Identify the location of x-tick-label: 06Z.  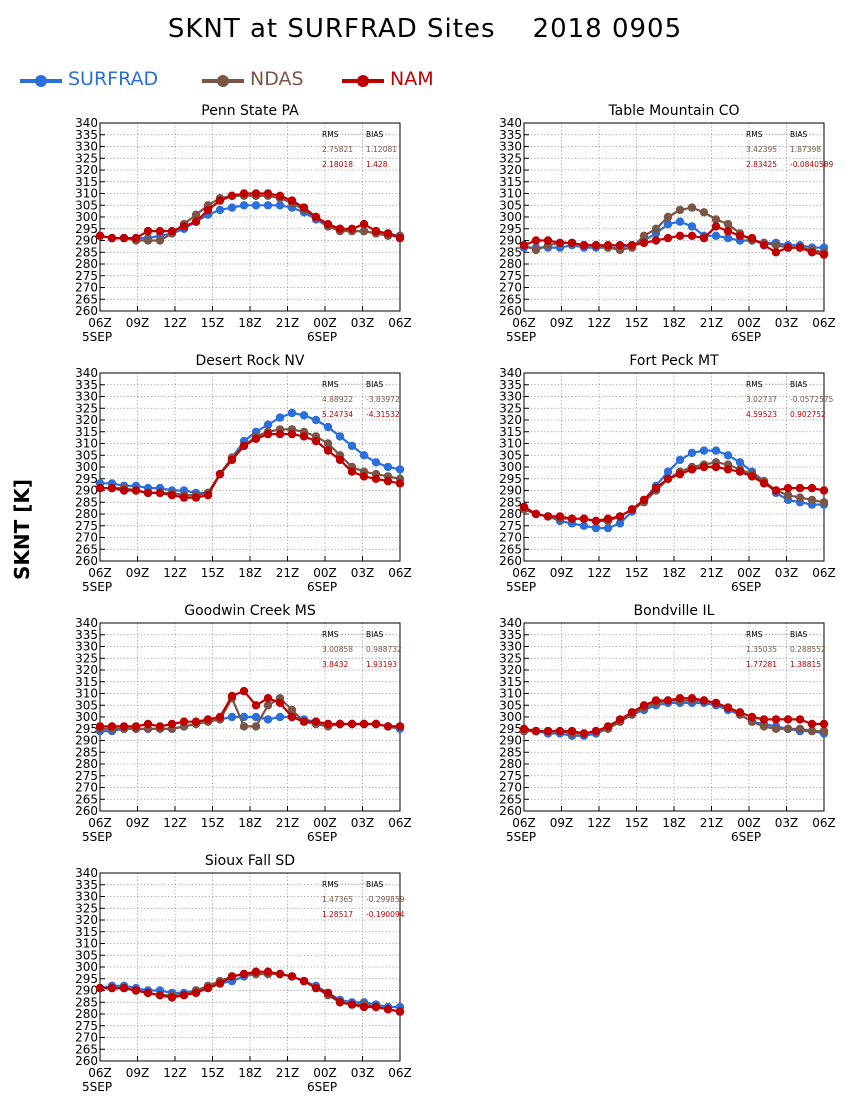
(100, 573).